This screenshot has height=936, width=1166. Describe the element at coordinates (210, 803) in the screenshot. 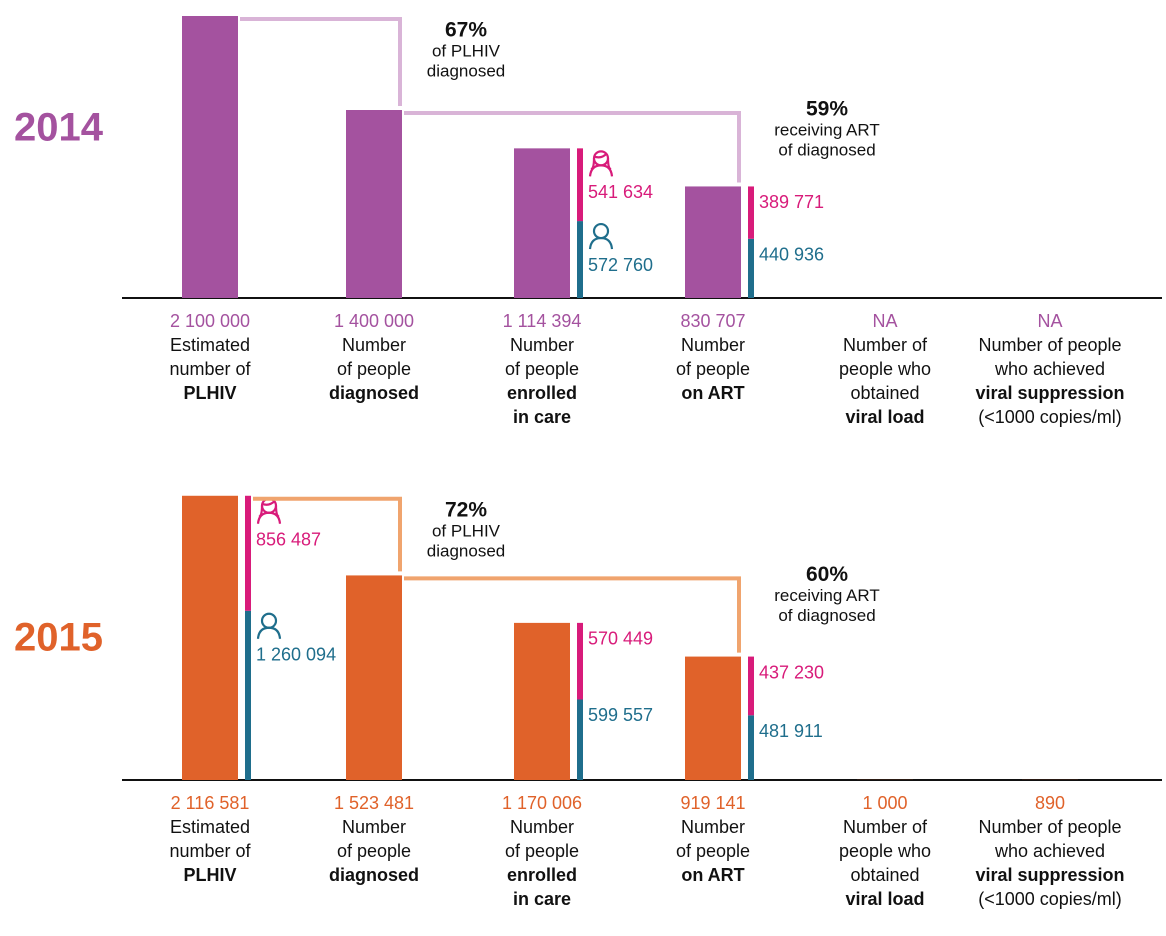

I see `value-label: 2 116 581` at that location.